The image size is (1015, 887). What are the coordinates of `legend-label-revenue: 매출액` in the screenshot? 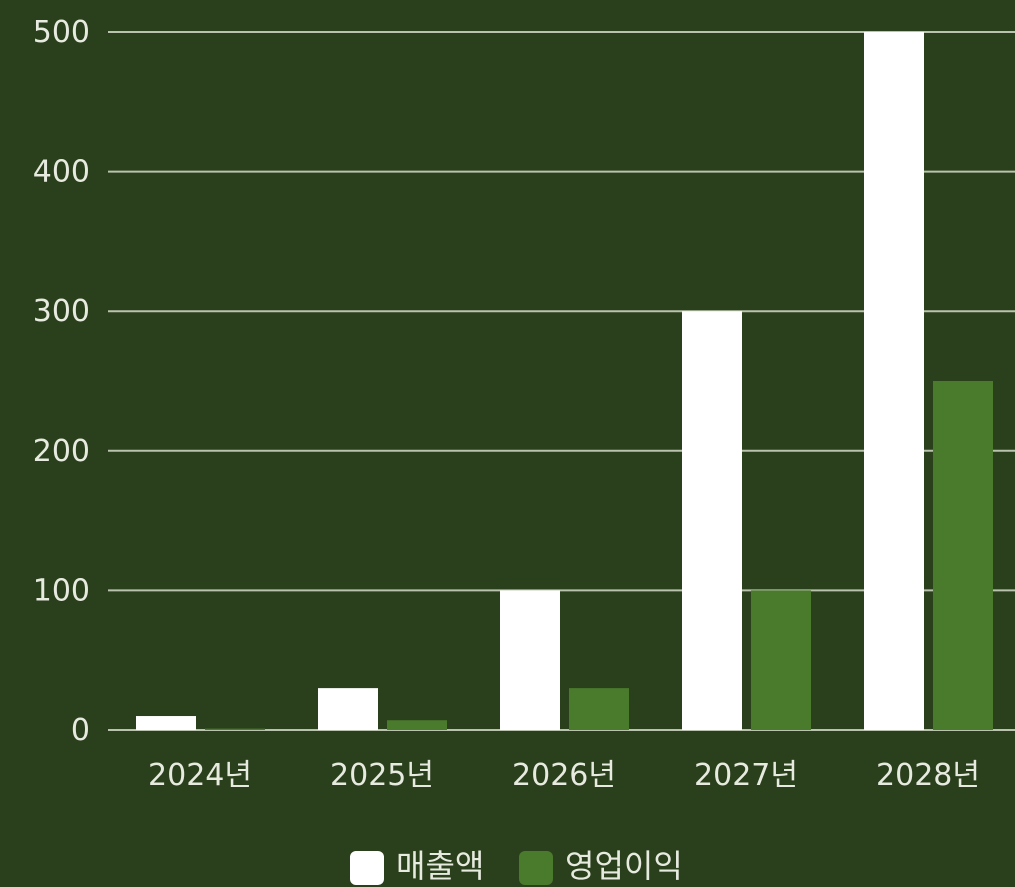 It's located at (440, 866).